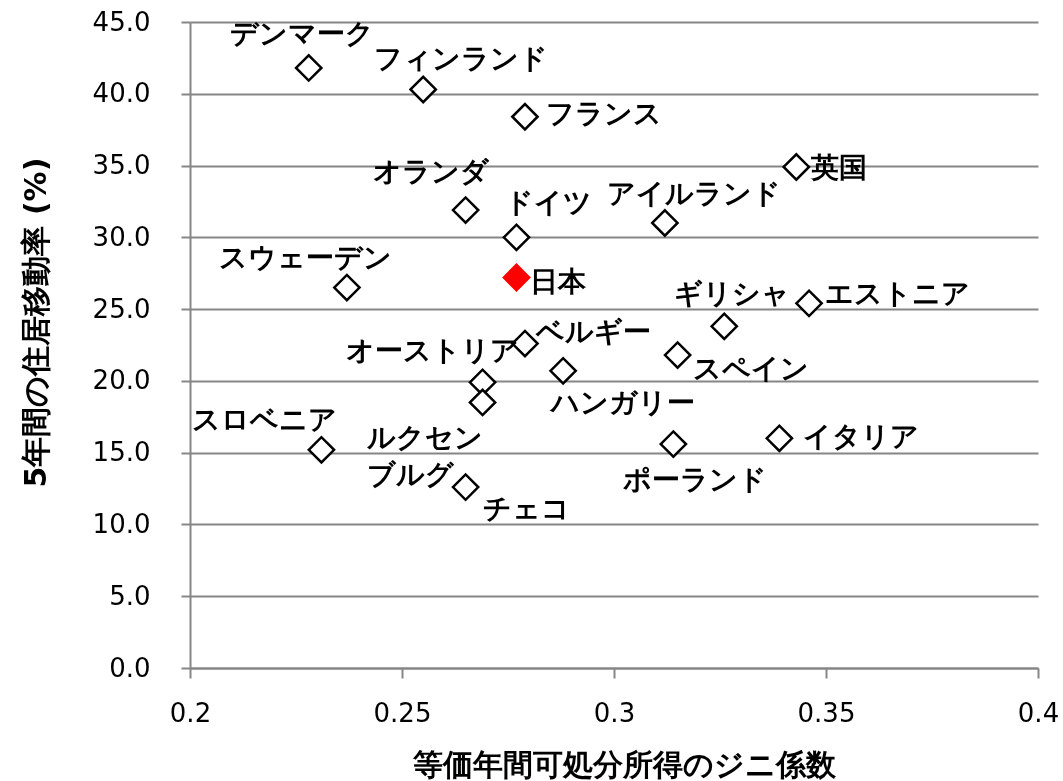  What do you see at coordinates (130, 667) in the screenshot?
I see `y-tick-label: 0.0` at bounding box center [130, 667].